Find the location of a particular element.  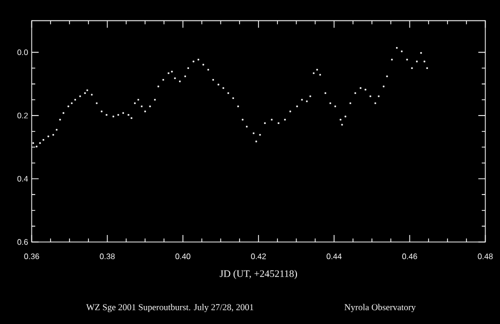

text: Nyrola Observatory is located at coordinates (380, 308).